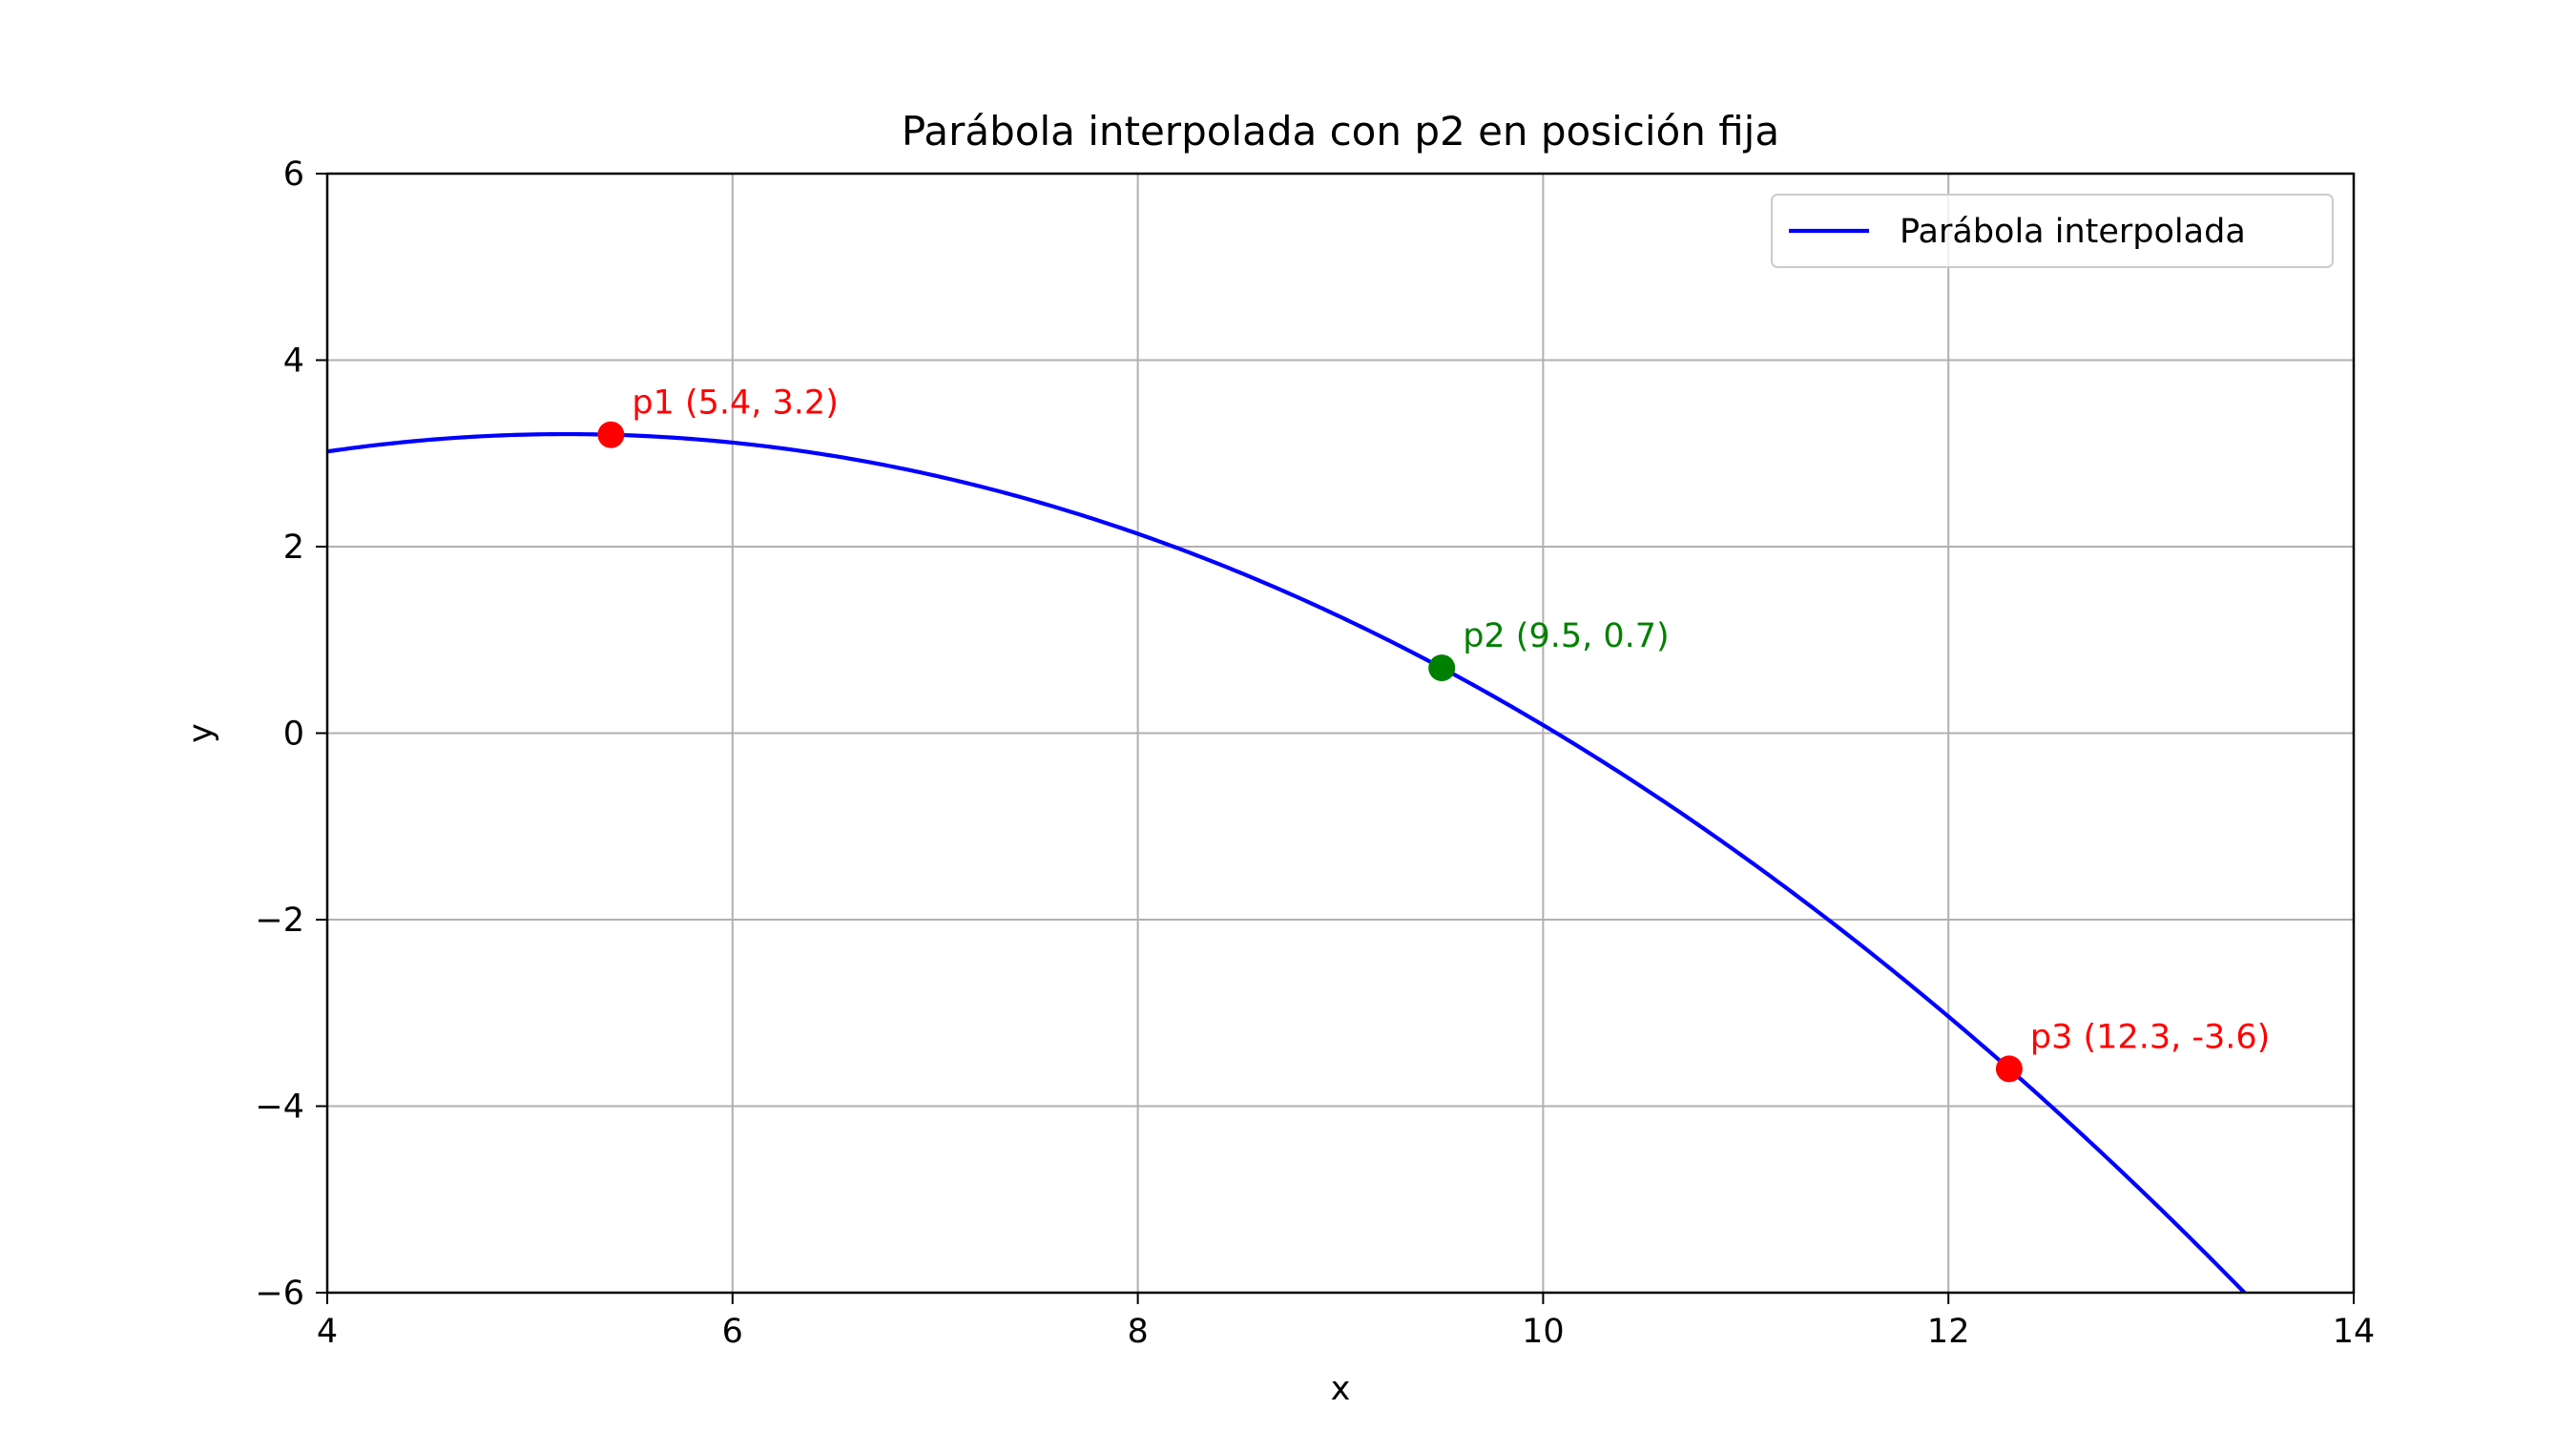 Image resolution: width=2576 pixels, height=1431 pixels. I want to click on y-axis-label: y, so click(201, 733).